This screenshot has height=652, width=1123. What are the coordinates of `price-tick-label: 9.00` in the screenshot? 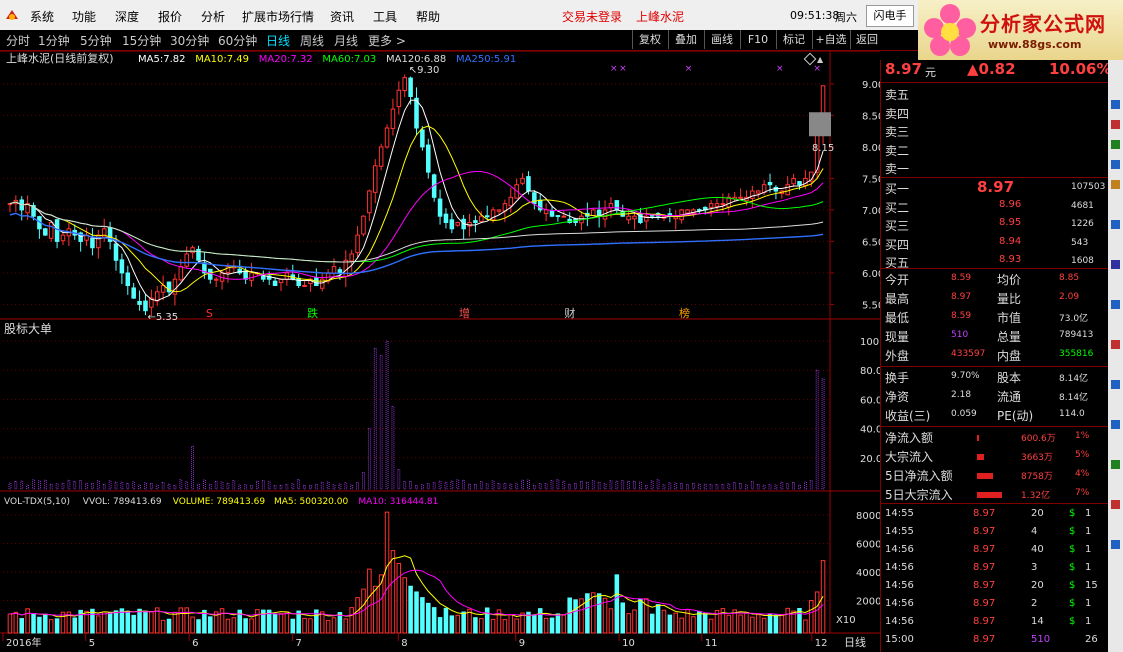 It's located at (871, 85).